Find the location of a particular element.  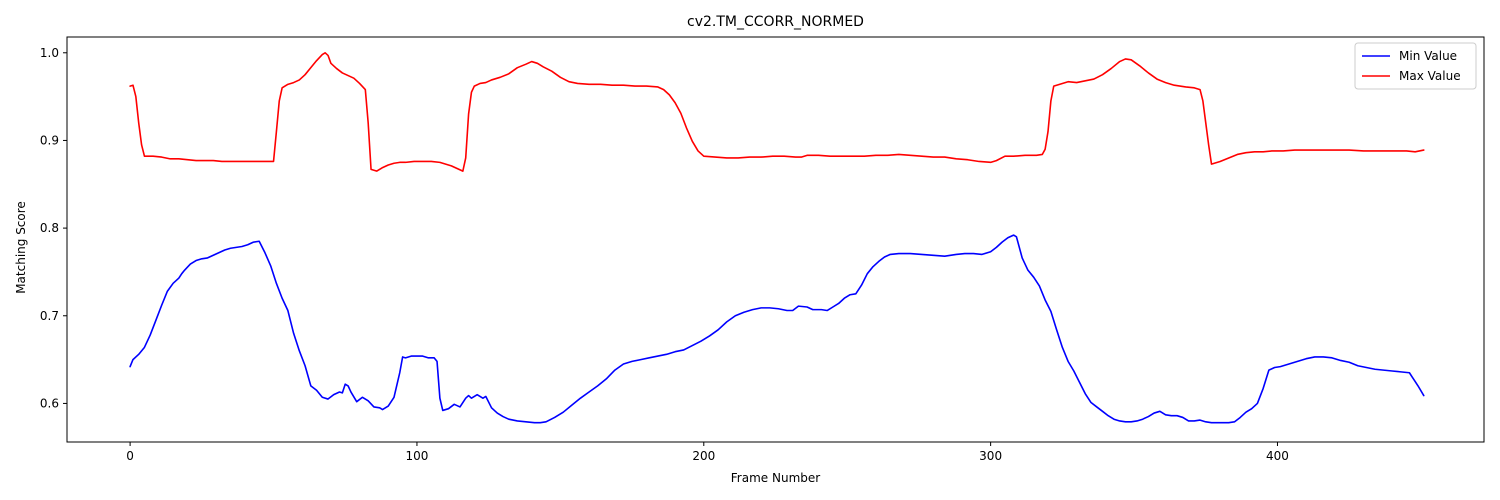

legend-label: Max Value is located at coordinates (1430, 76).